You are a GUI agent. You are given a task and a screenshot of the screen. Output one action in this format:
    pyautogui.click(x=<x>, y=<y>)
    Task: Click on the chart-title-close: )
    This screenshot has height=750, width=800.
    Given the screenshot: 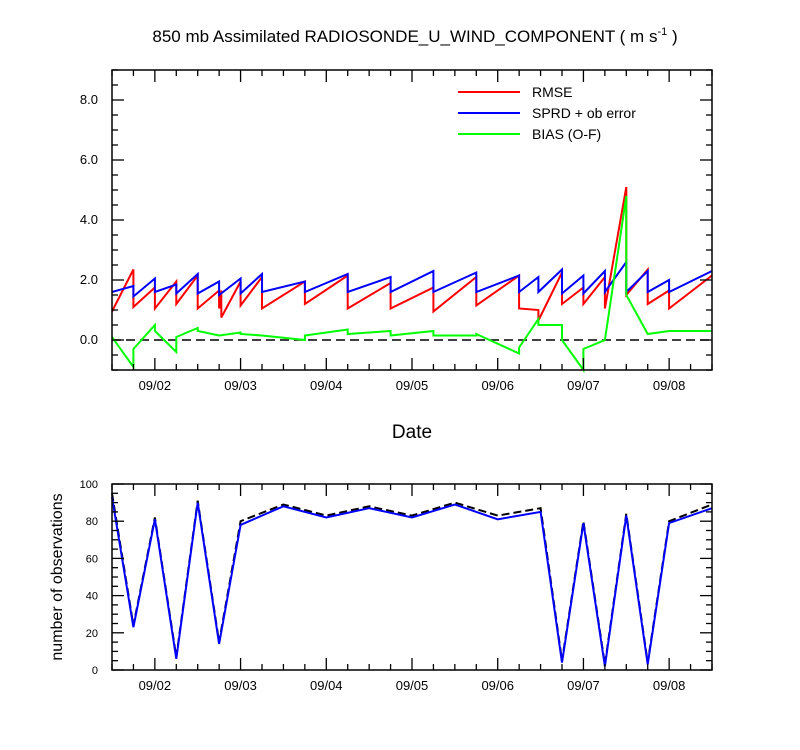 What is the action you would take?
    pyautogui.click(x=672, y=36)
    